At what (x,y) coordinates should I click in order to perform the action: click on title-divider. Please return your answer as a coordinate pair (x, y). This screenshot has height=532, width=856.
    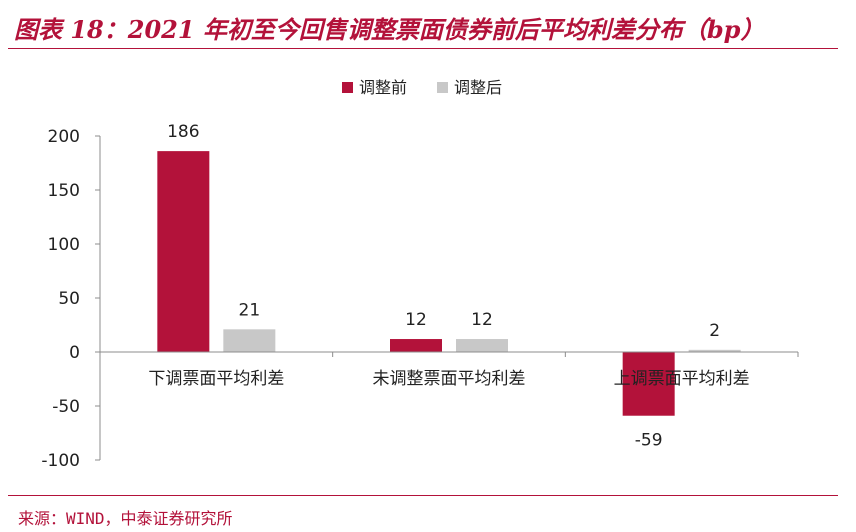
    Looking at the image, I should click on (423, 48).